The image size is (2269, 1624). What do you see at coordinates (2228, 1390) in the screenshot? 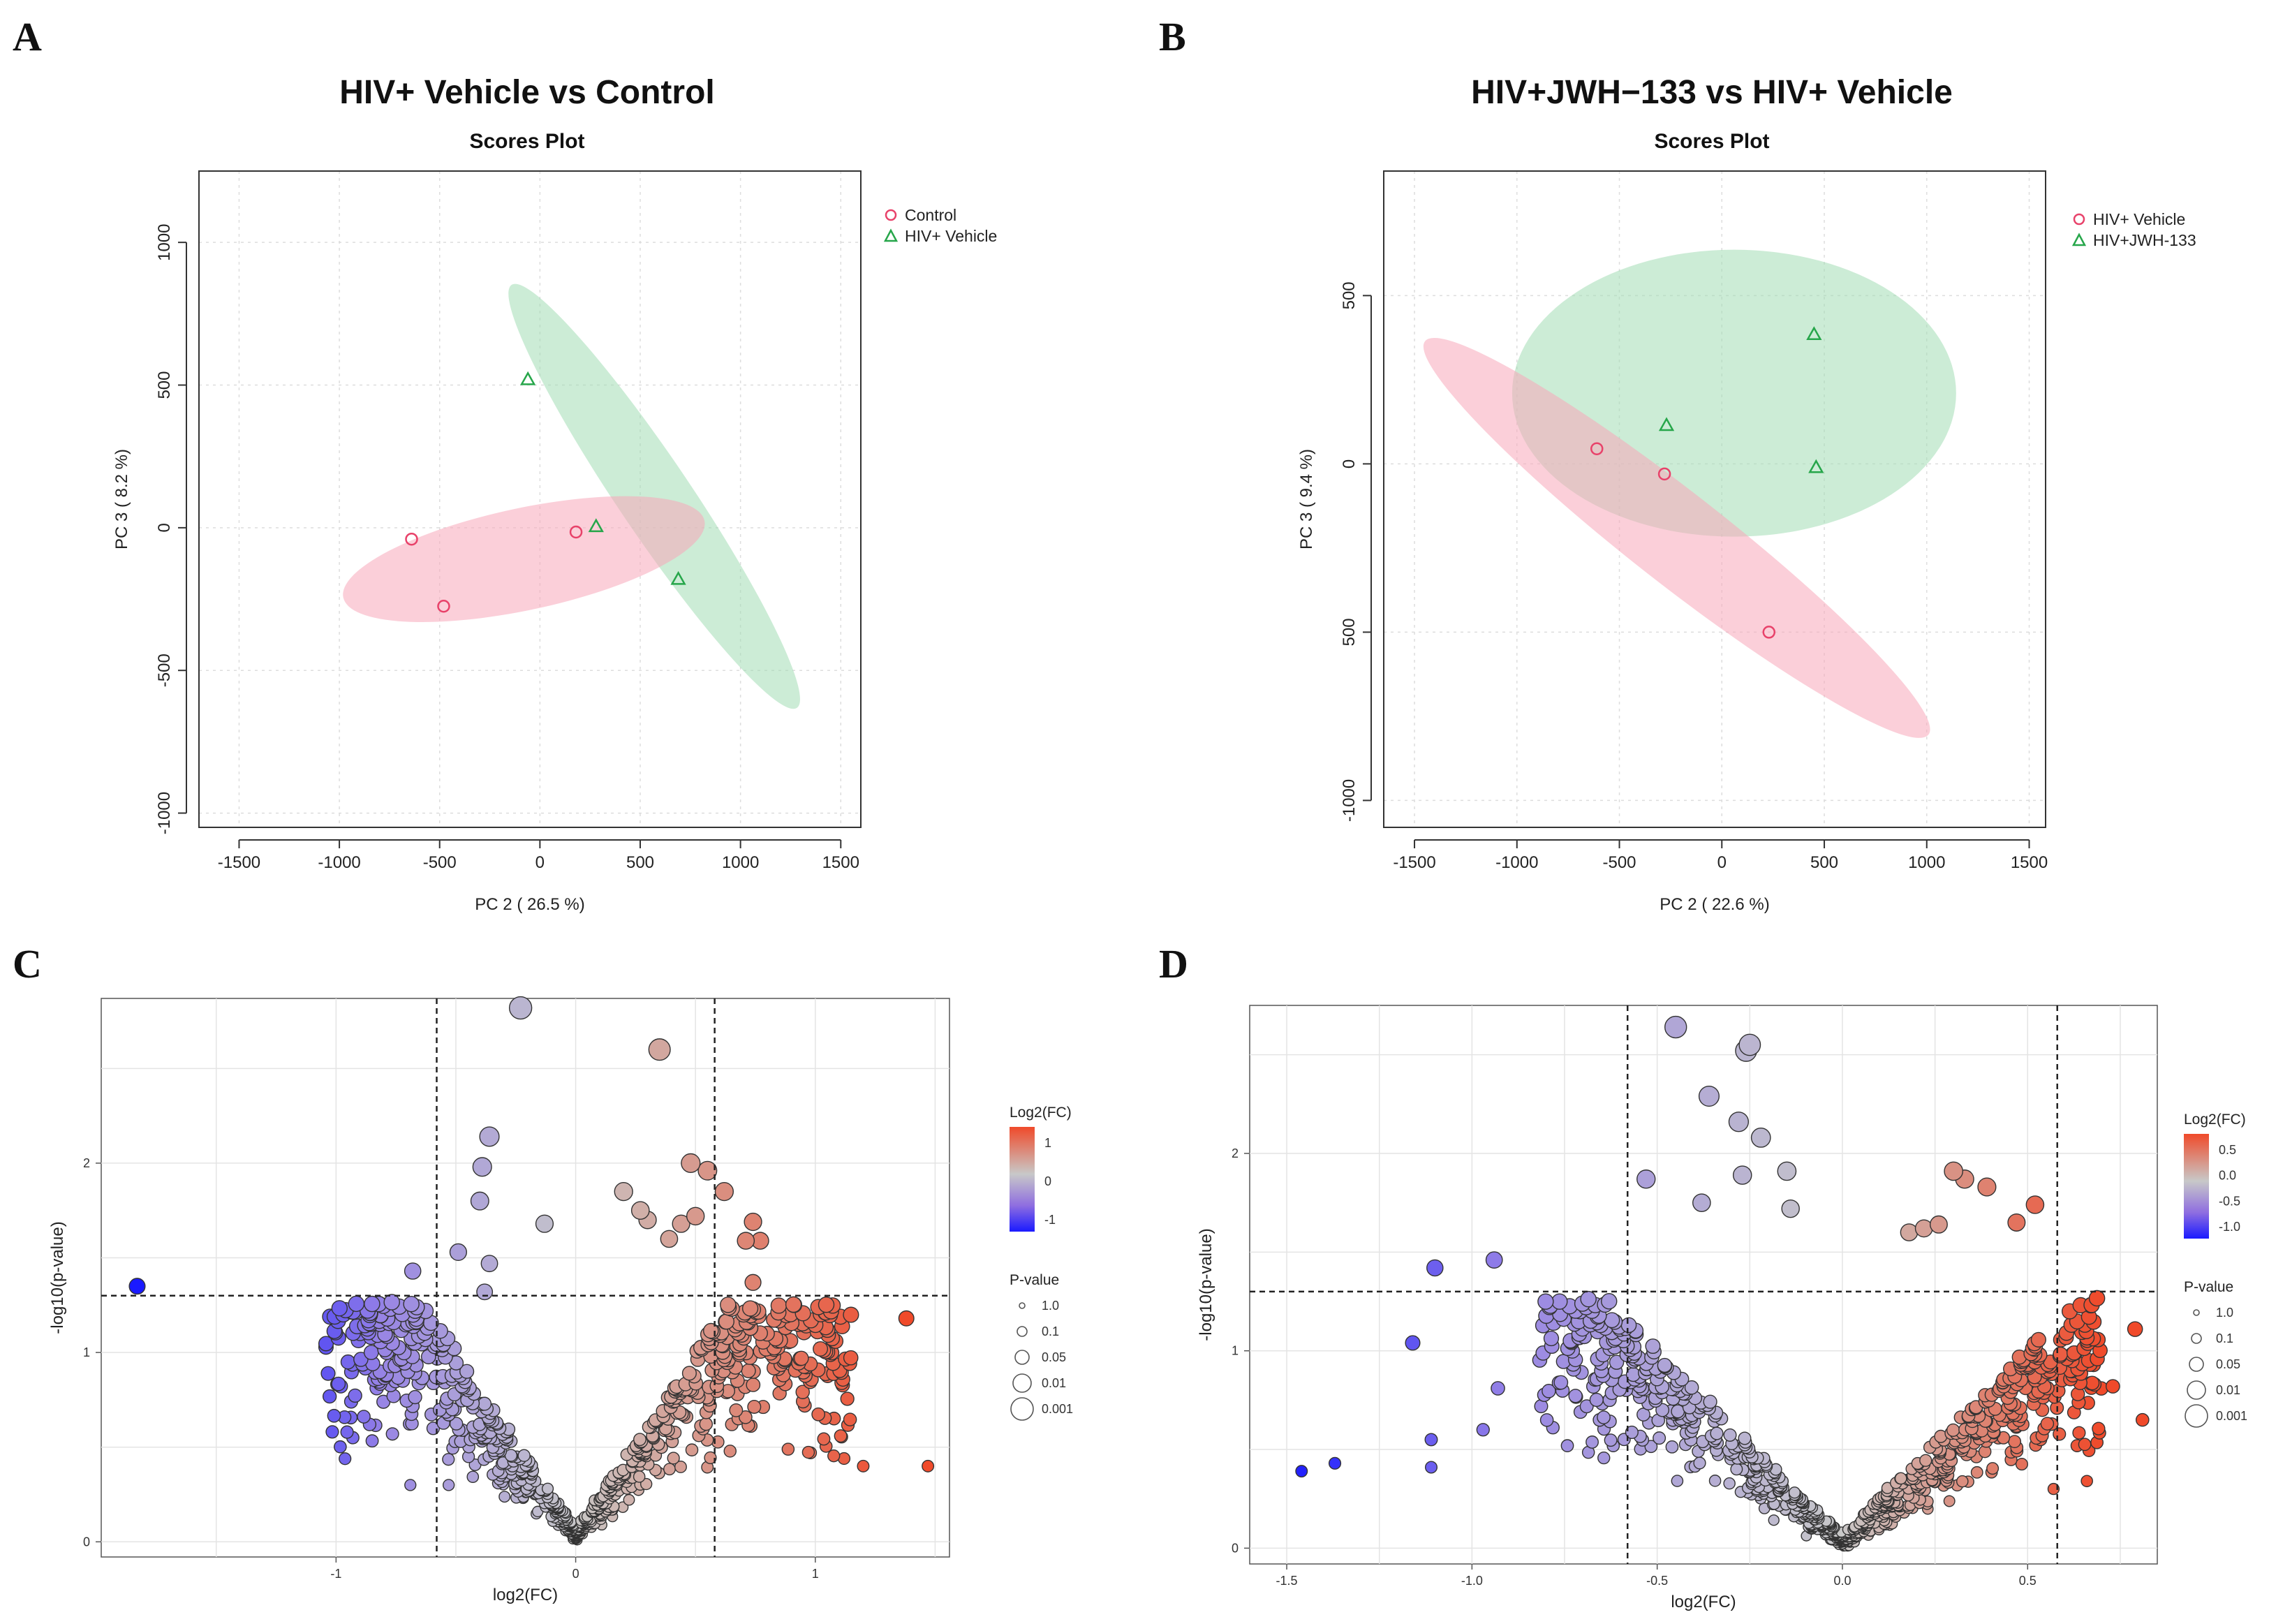
I see `size-legend-label: 0.01` at bounding box center [2228, 1390].